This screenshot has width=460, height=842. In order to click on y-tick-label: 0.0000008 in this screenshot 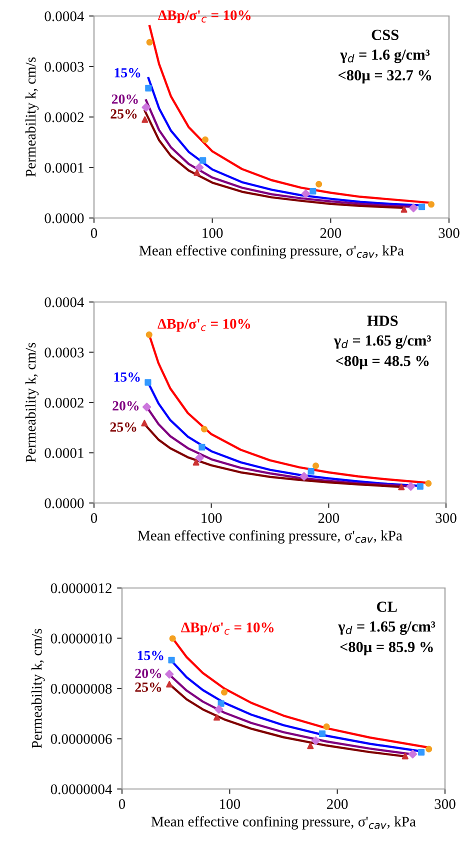, I will do `click(81, 689)`.